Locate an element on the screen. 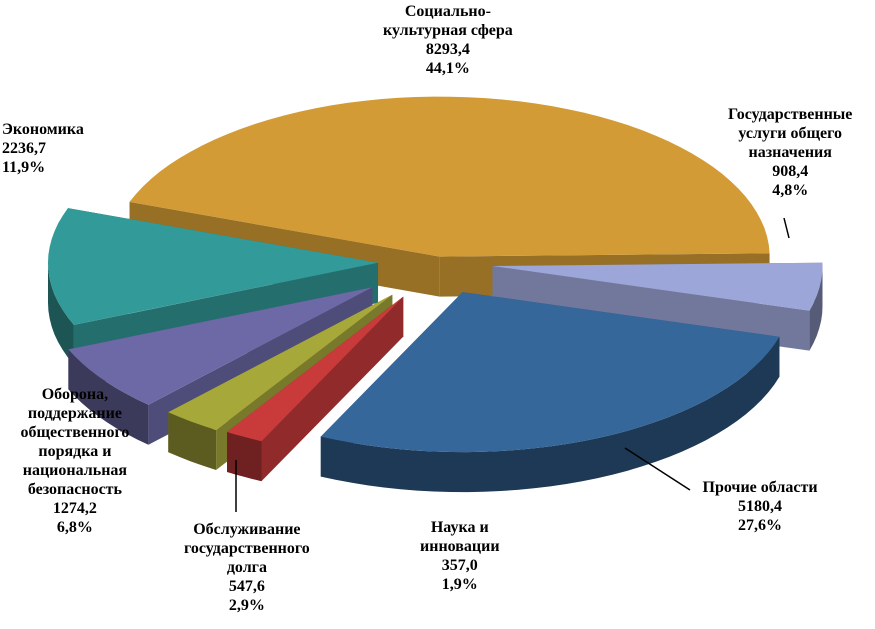  slice-percent: 27,6% is located at coordinates (760, 525).